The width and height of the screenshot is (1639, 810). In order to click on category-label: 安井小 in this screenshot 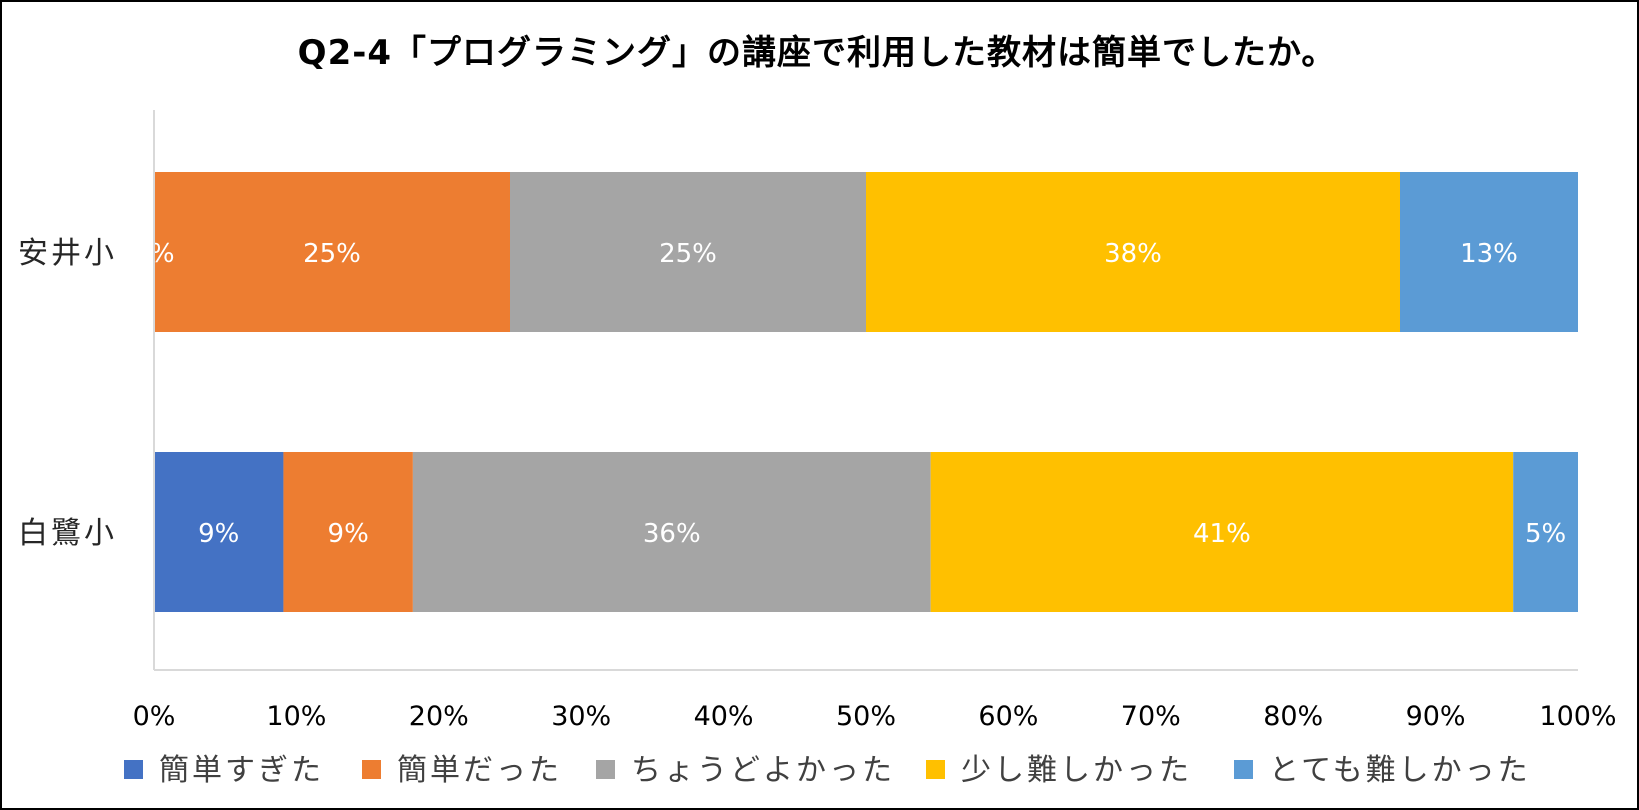, I will do `click(67, 253)`.